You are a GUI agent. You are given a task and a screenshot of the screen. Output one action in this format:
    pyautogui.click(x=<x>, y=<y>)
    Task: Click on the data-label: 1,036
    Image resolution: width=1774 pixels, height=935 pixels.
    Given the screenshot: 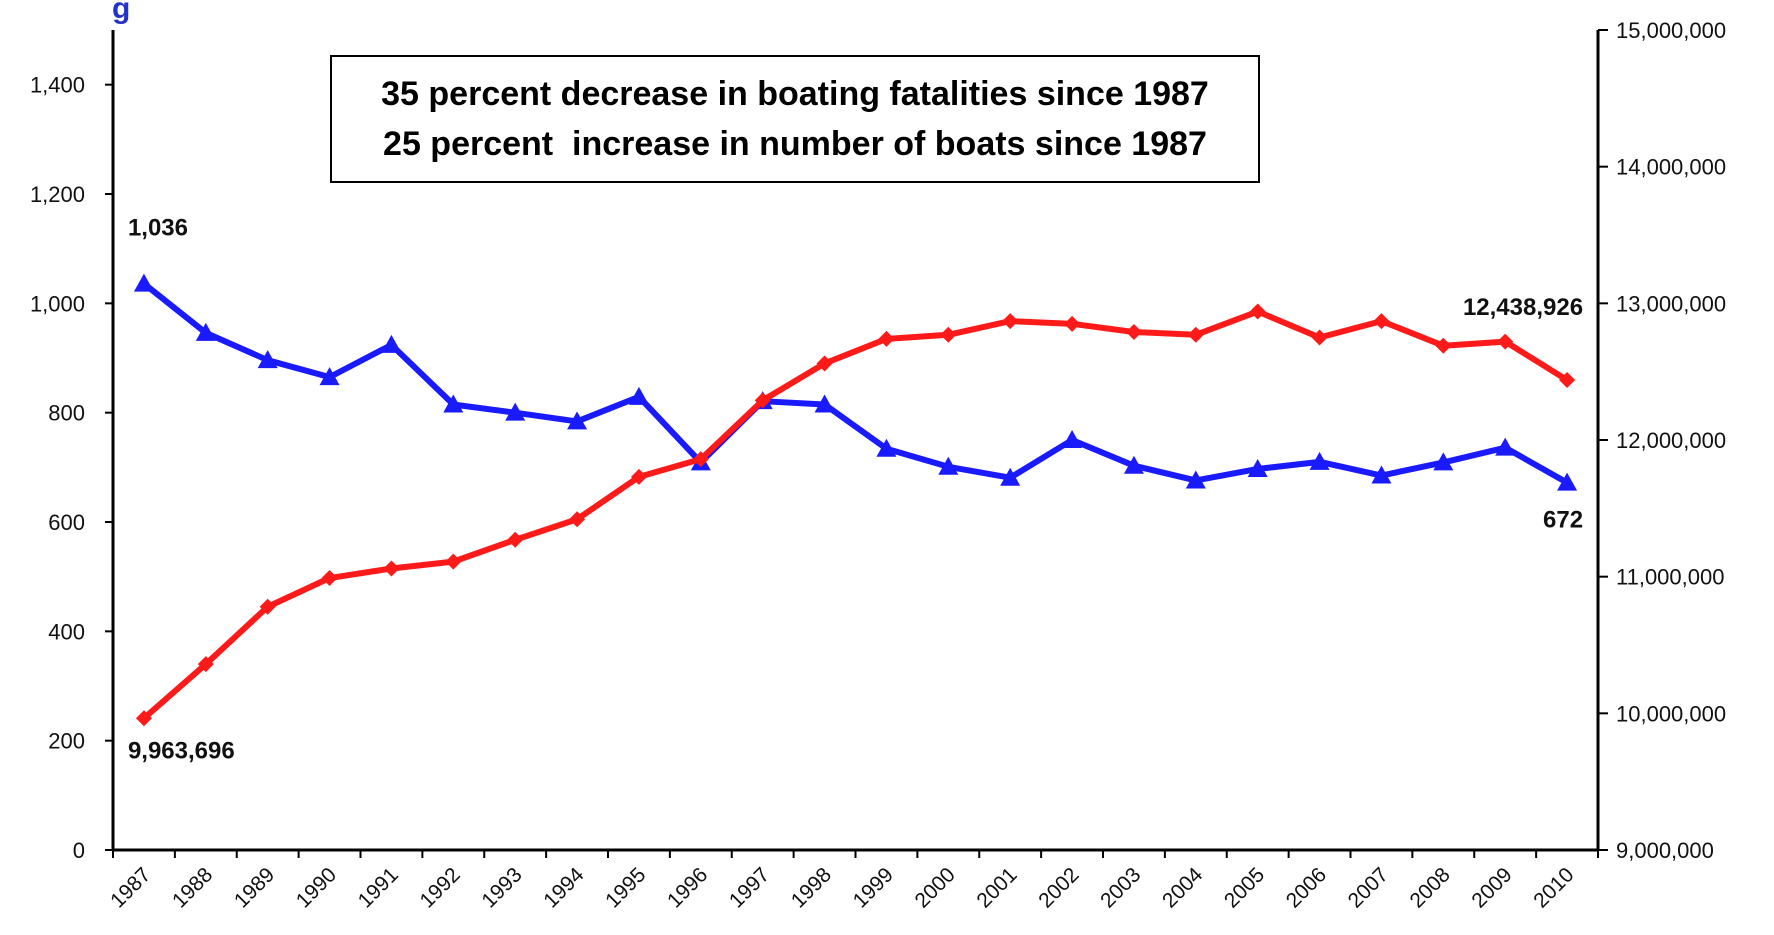 What is the action you would take?
    pyautogui.click(x=158, y=228)
    